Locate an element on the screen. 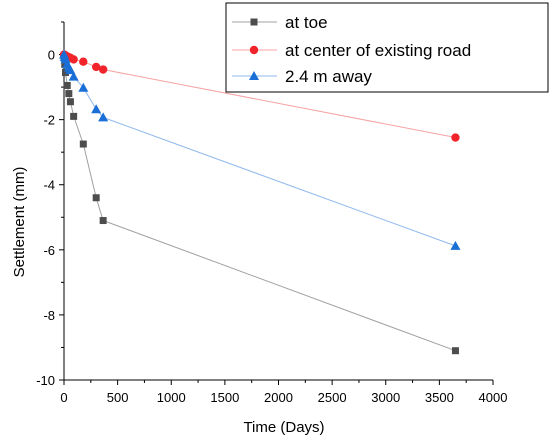  y-tick-label: -8 is located at coordinates (49, 315).